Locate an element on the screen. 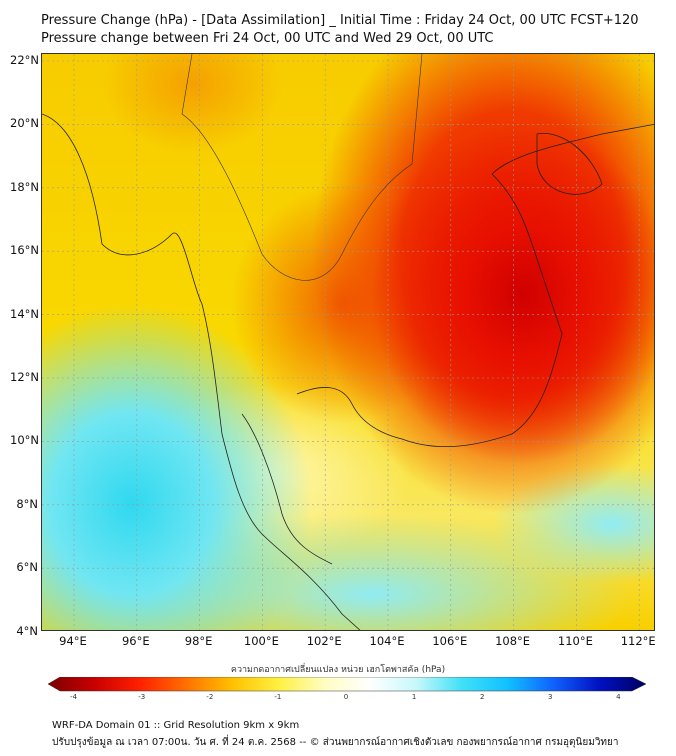 Image resolution: width=676 pixels, height=756 pixels. colorbar-gradient is located at coordinates (347, 684).